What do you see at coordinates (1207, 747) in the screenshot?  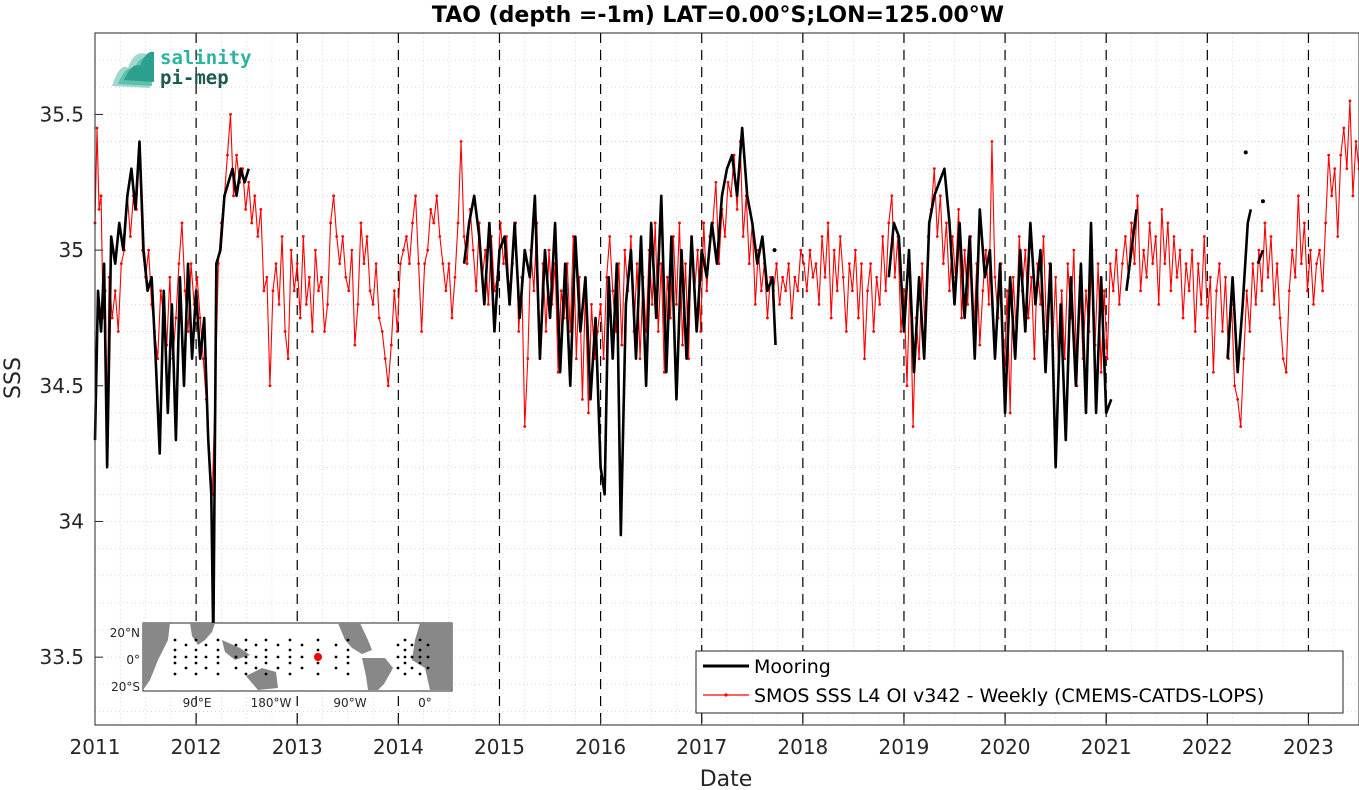 I see `x-tick-label: 2022` at bounding box center [1207, 747].